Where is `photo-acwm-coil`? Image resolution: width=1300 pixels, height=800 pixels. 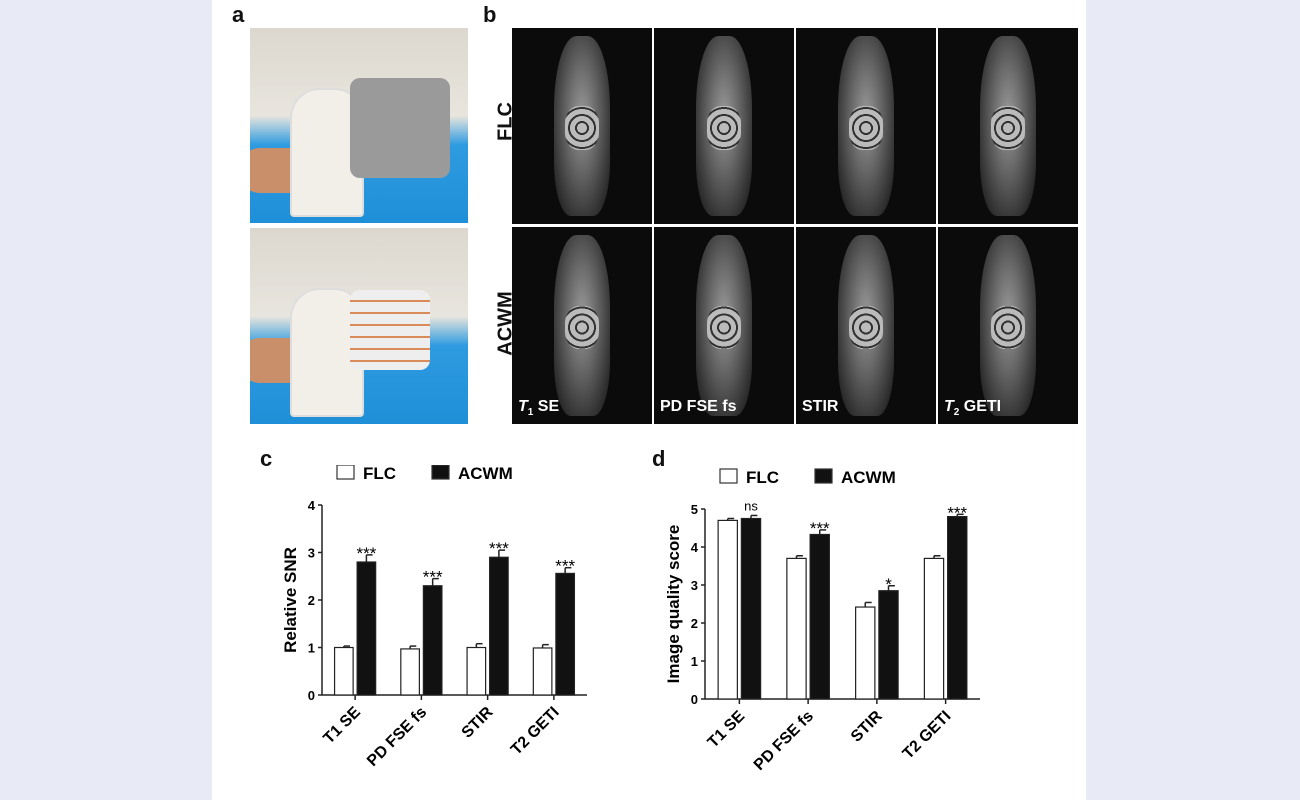 photo-acwm-coil is located at coordinates (359, 326).